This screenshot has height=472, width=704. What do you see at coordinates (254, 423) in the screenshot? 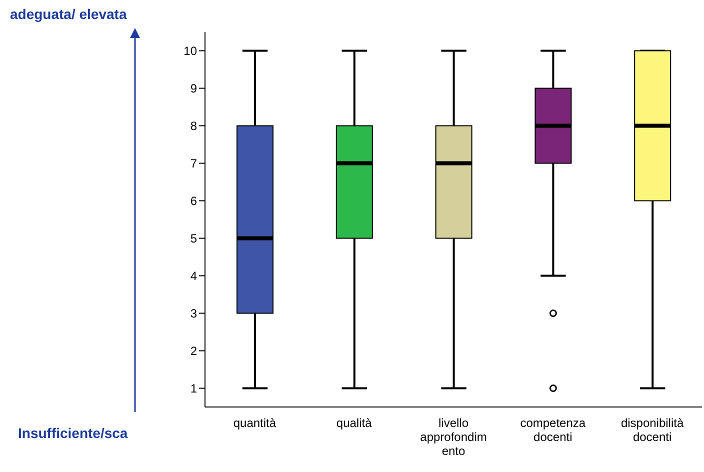
I see `x-tick-label: quantità` at bounding box center [254, 423].